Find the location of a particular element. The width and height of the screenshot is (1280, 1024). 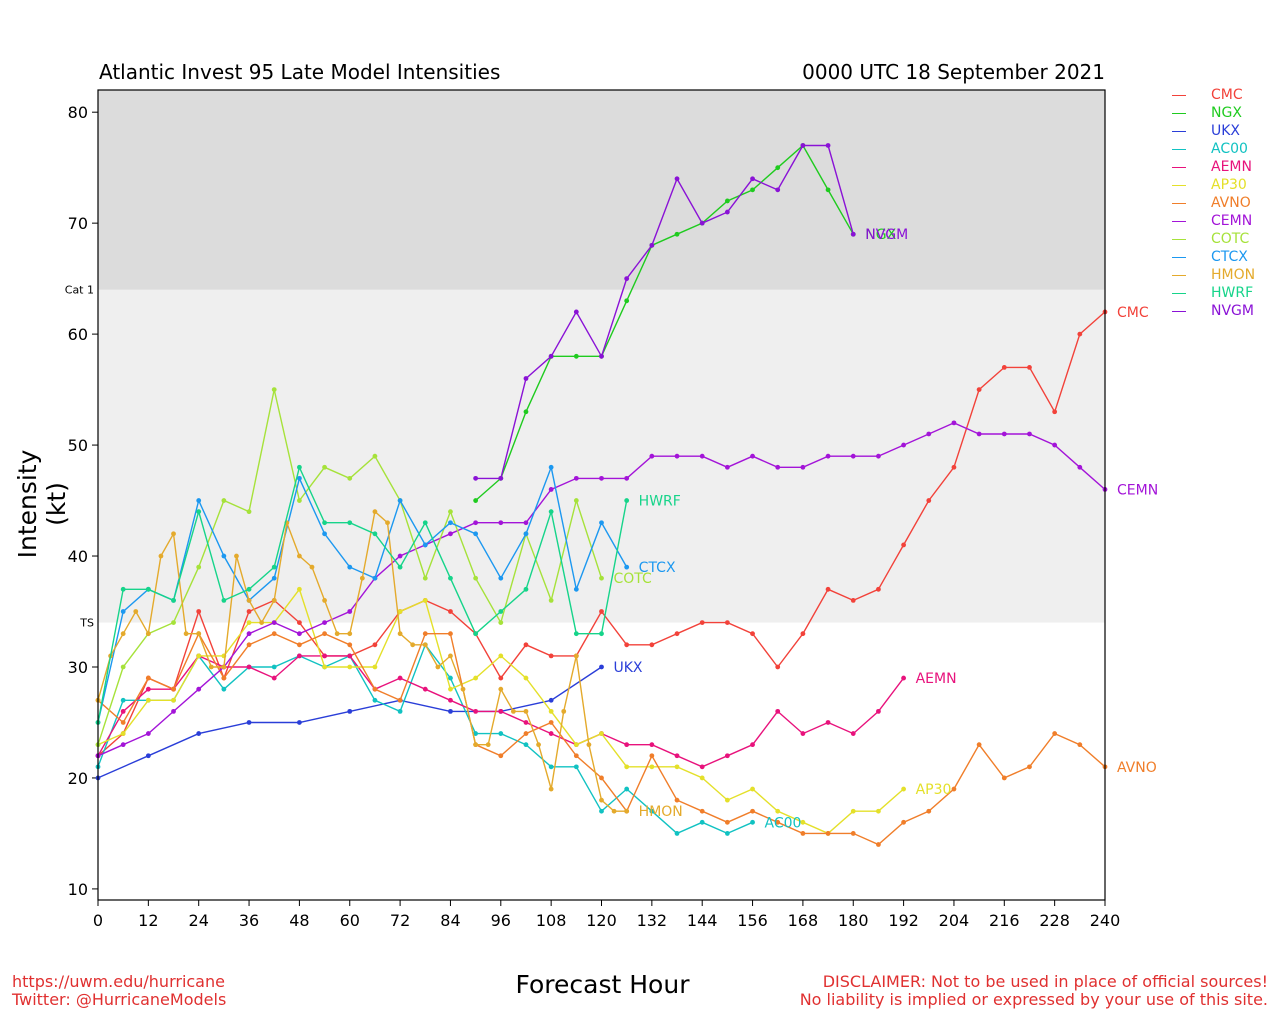

x-tick-label: 84 is located at coordinates (450, 920).